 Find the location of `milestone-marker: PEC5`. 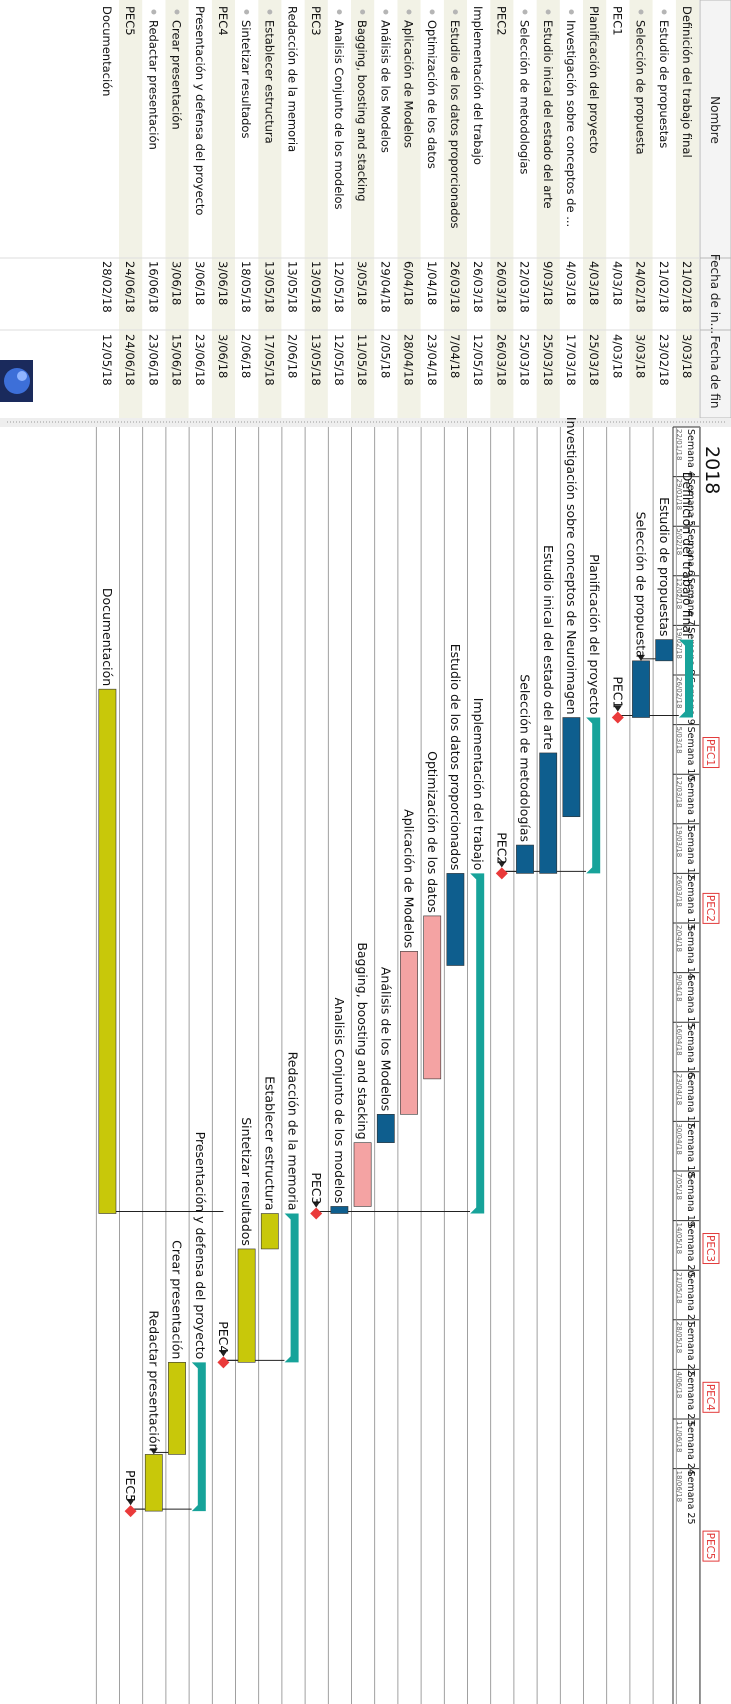

milestone-marker: PEC5 is located at coordinates (711, 1546).